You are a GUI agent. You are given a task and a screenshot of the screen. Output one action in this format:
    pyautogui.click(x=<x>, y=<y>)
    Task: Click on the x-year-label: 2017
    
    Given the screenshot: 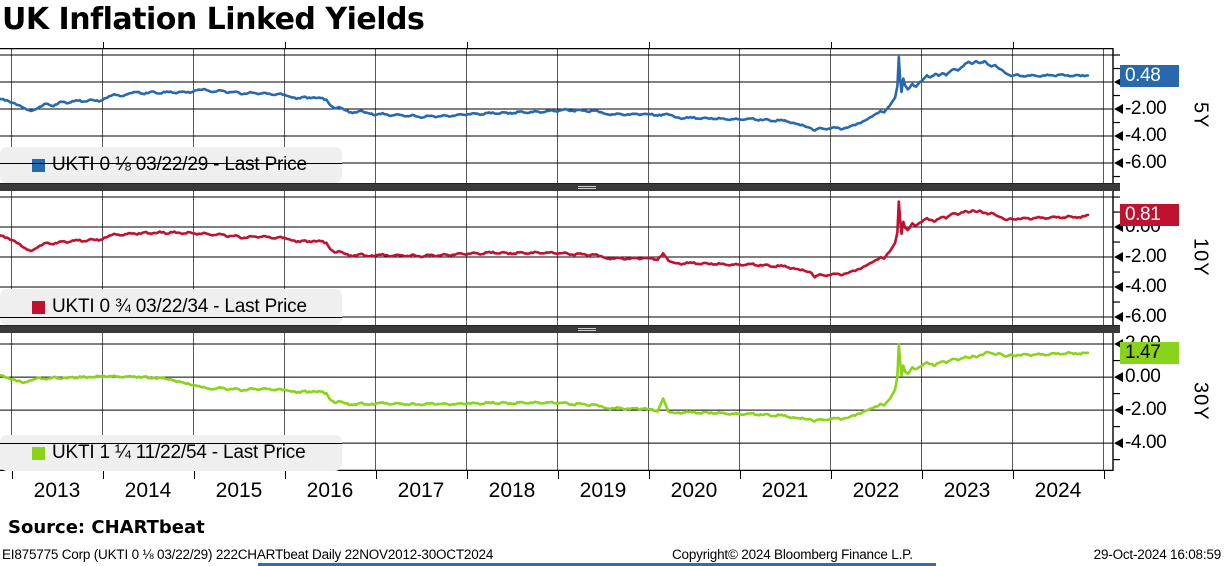 What is the action you would take?
    pyautogui.click(x=421, y=490)
    